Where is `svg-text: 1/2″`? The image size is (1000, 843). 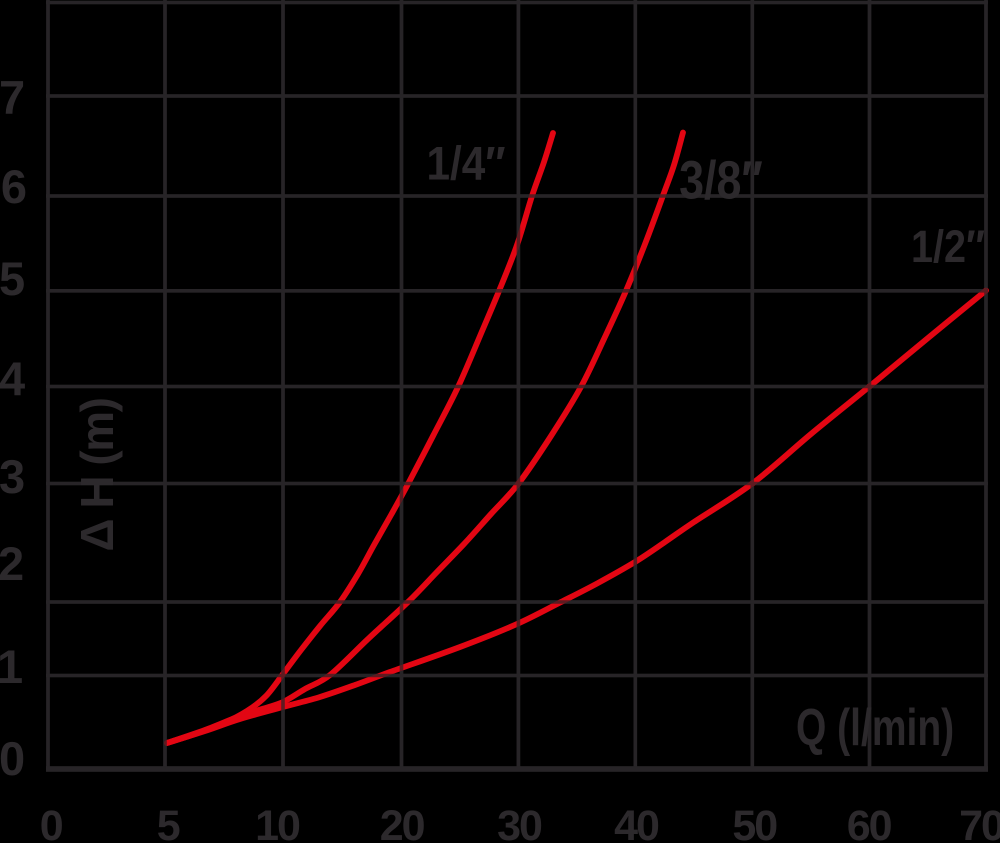
svg-text: 1/2″ is located at coordinates (948, 247).